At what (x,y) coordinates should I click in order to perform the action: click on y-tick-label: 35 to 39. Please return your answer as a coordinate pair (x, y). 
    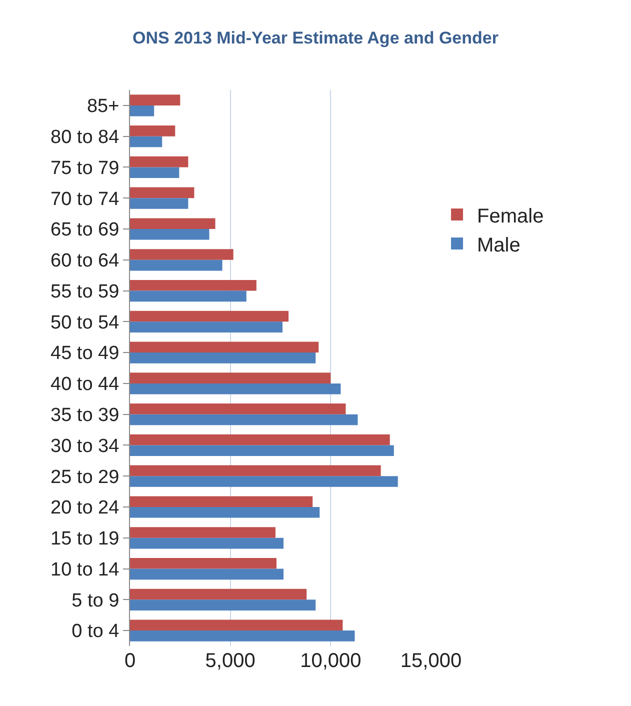
    Looking at the image, I should click on (85, 415).